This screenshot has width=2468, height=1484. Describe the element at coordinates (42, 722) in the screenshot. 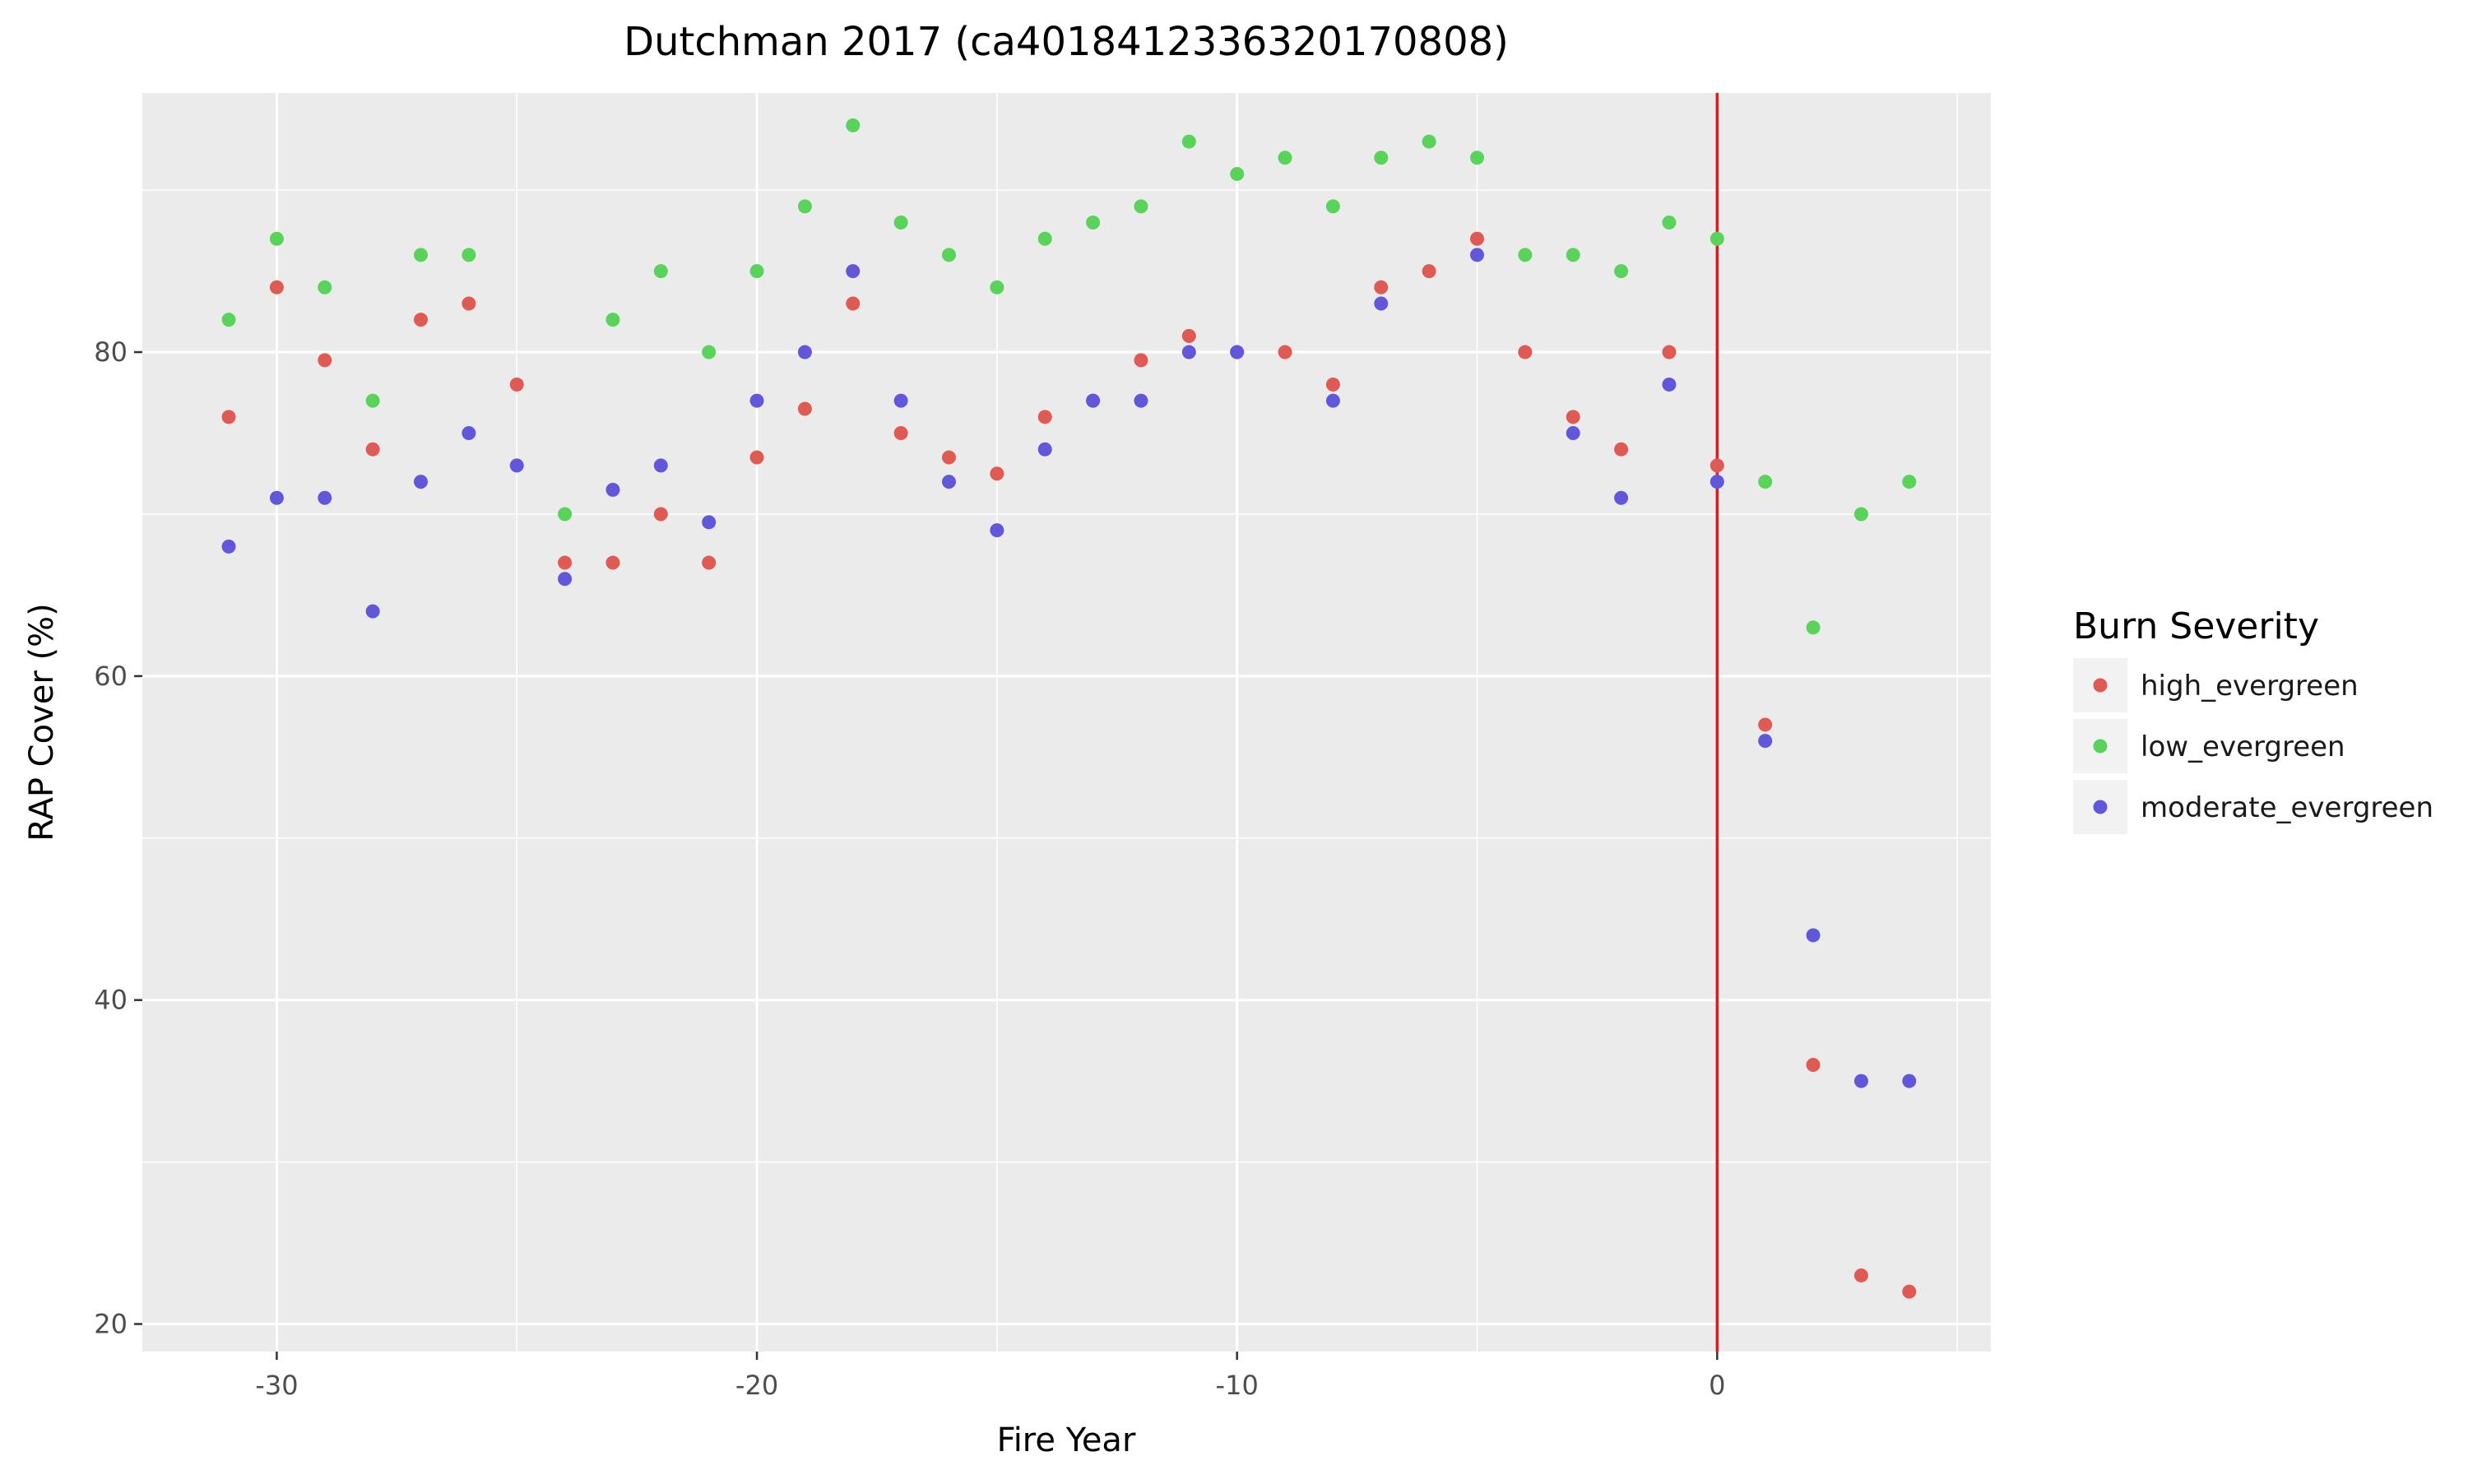

I see `y-axis-label: RAP Cover (%)` at that location.